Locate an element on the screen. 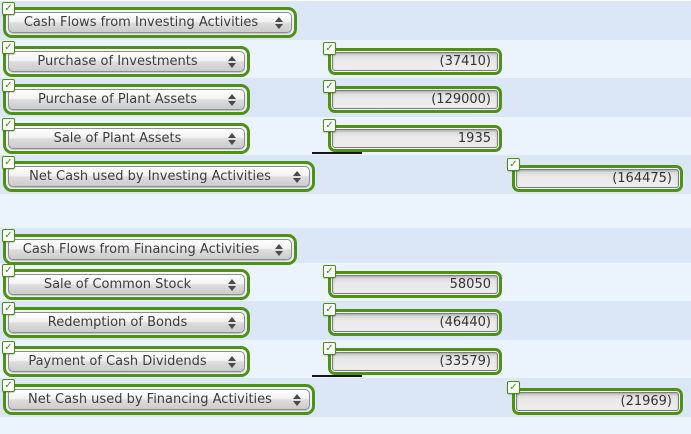 This screenshot has width=691, height=434. row-investing-header: ✓ Cash Flows from Investing Activities is located at coordinates (345, 20).